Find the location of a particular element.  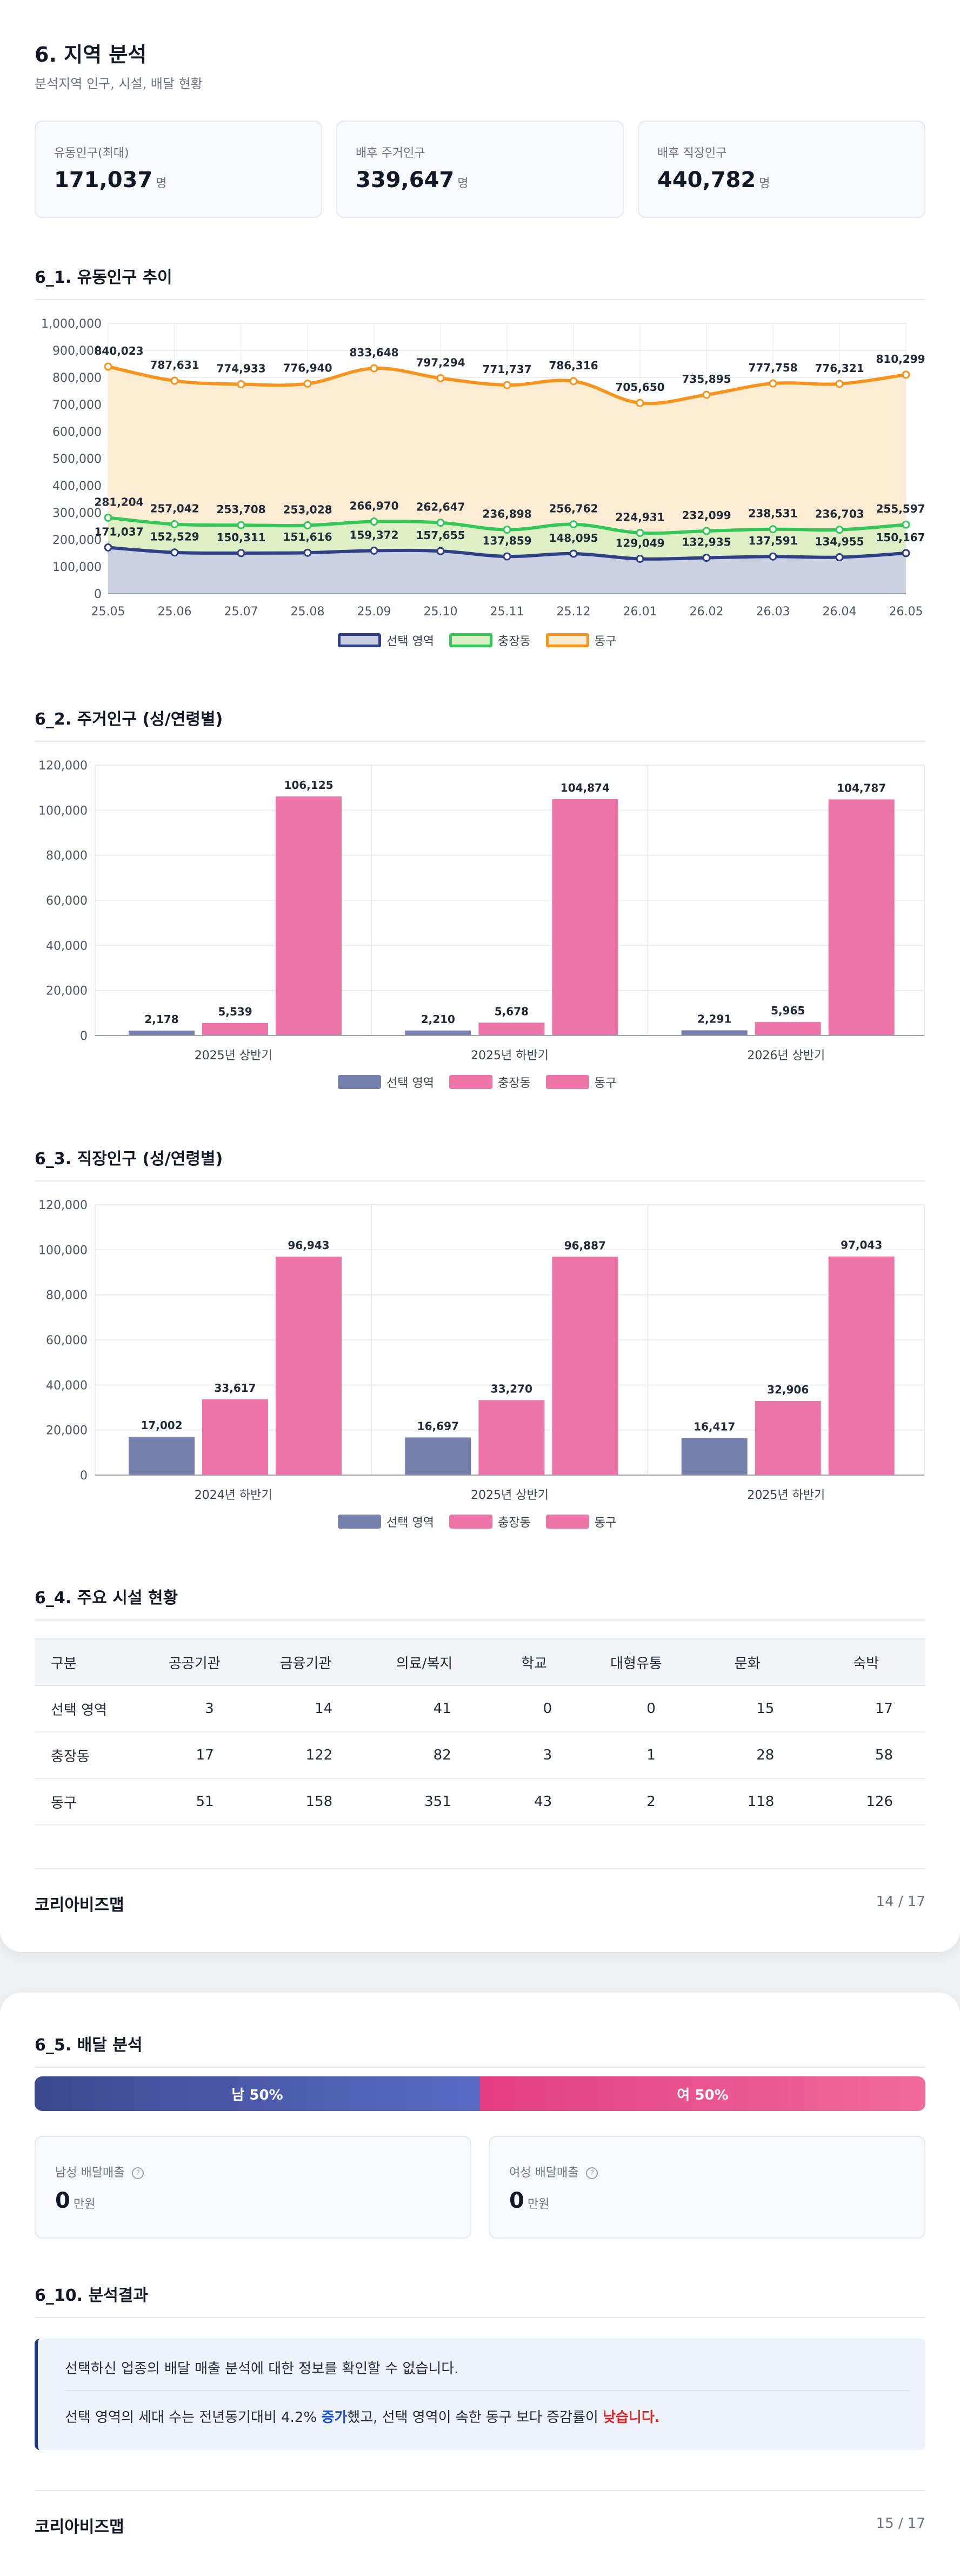

footer-brand: 코리아비즈맵 is located at coordinates (80, 1905).